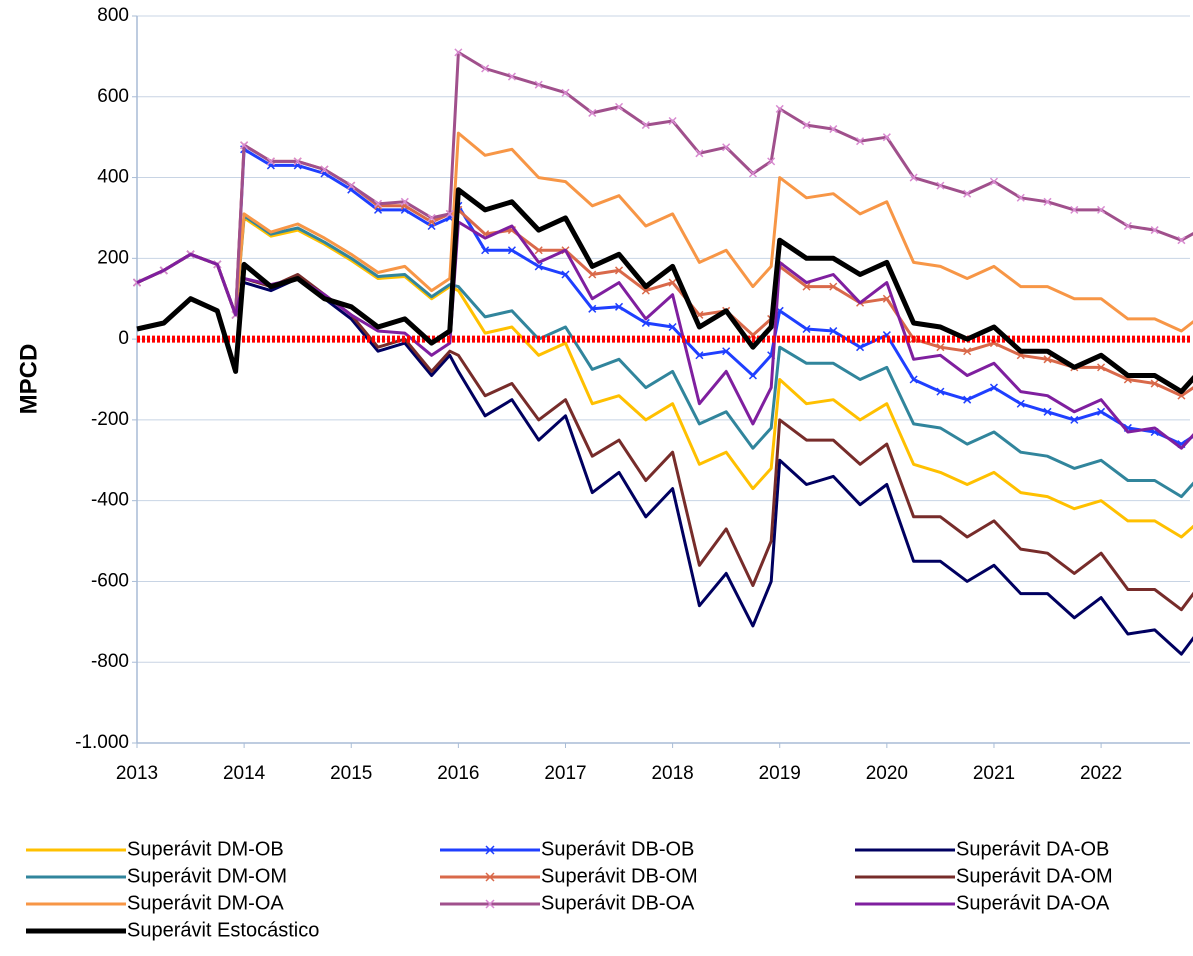 This screenshot has width=1193, height=956. I want to click on legend-label: Superávit DA-OM, so click(1034, 876).